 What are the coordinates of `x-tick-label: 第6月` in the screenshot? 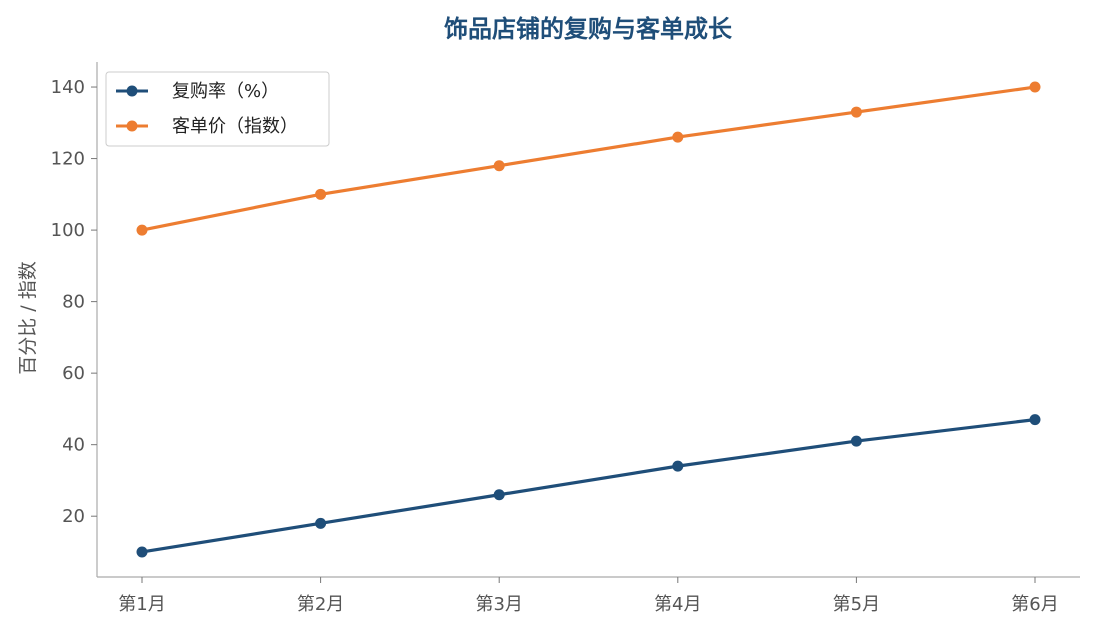 It's located at (1034, 604).